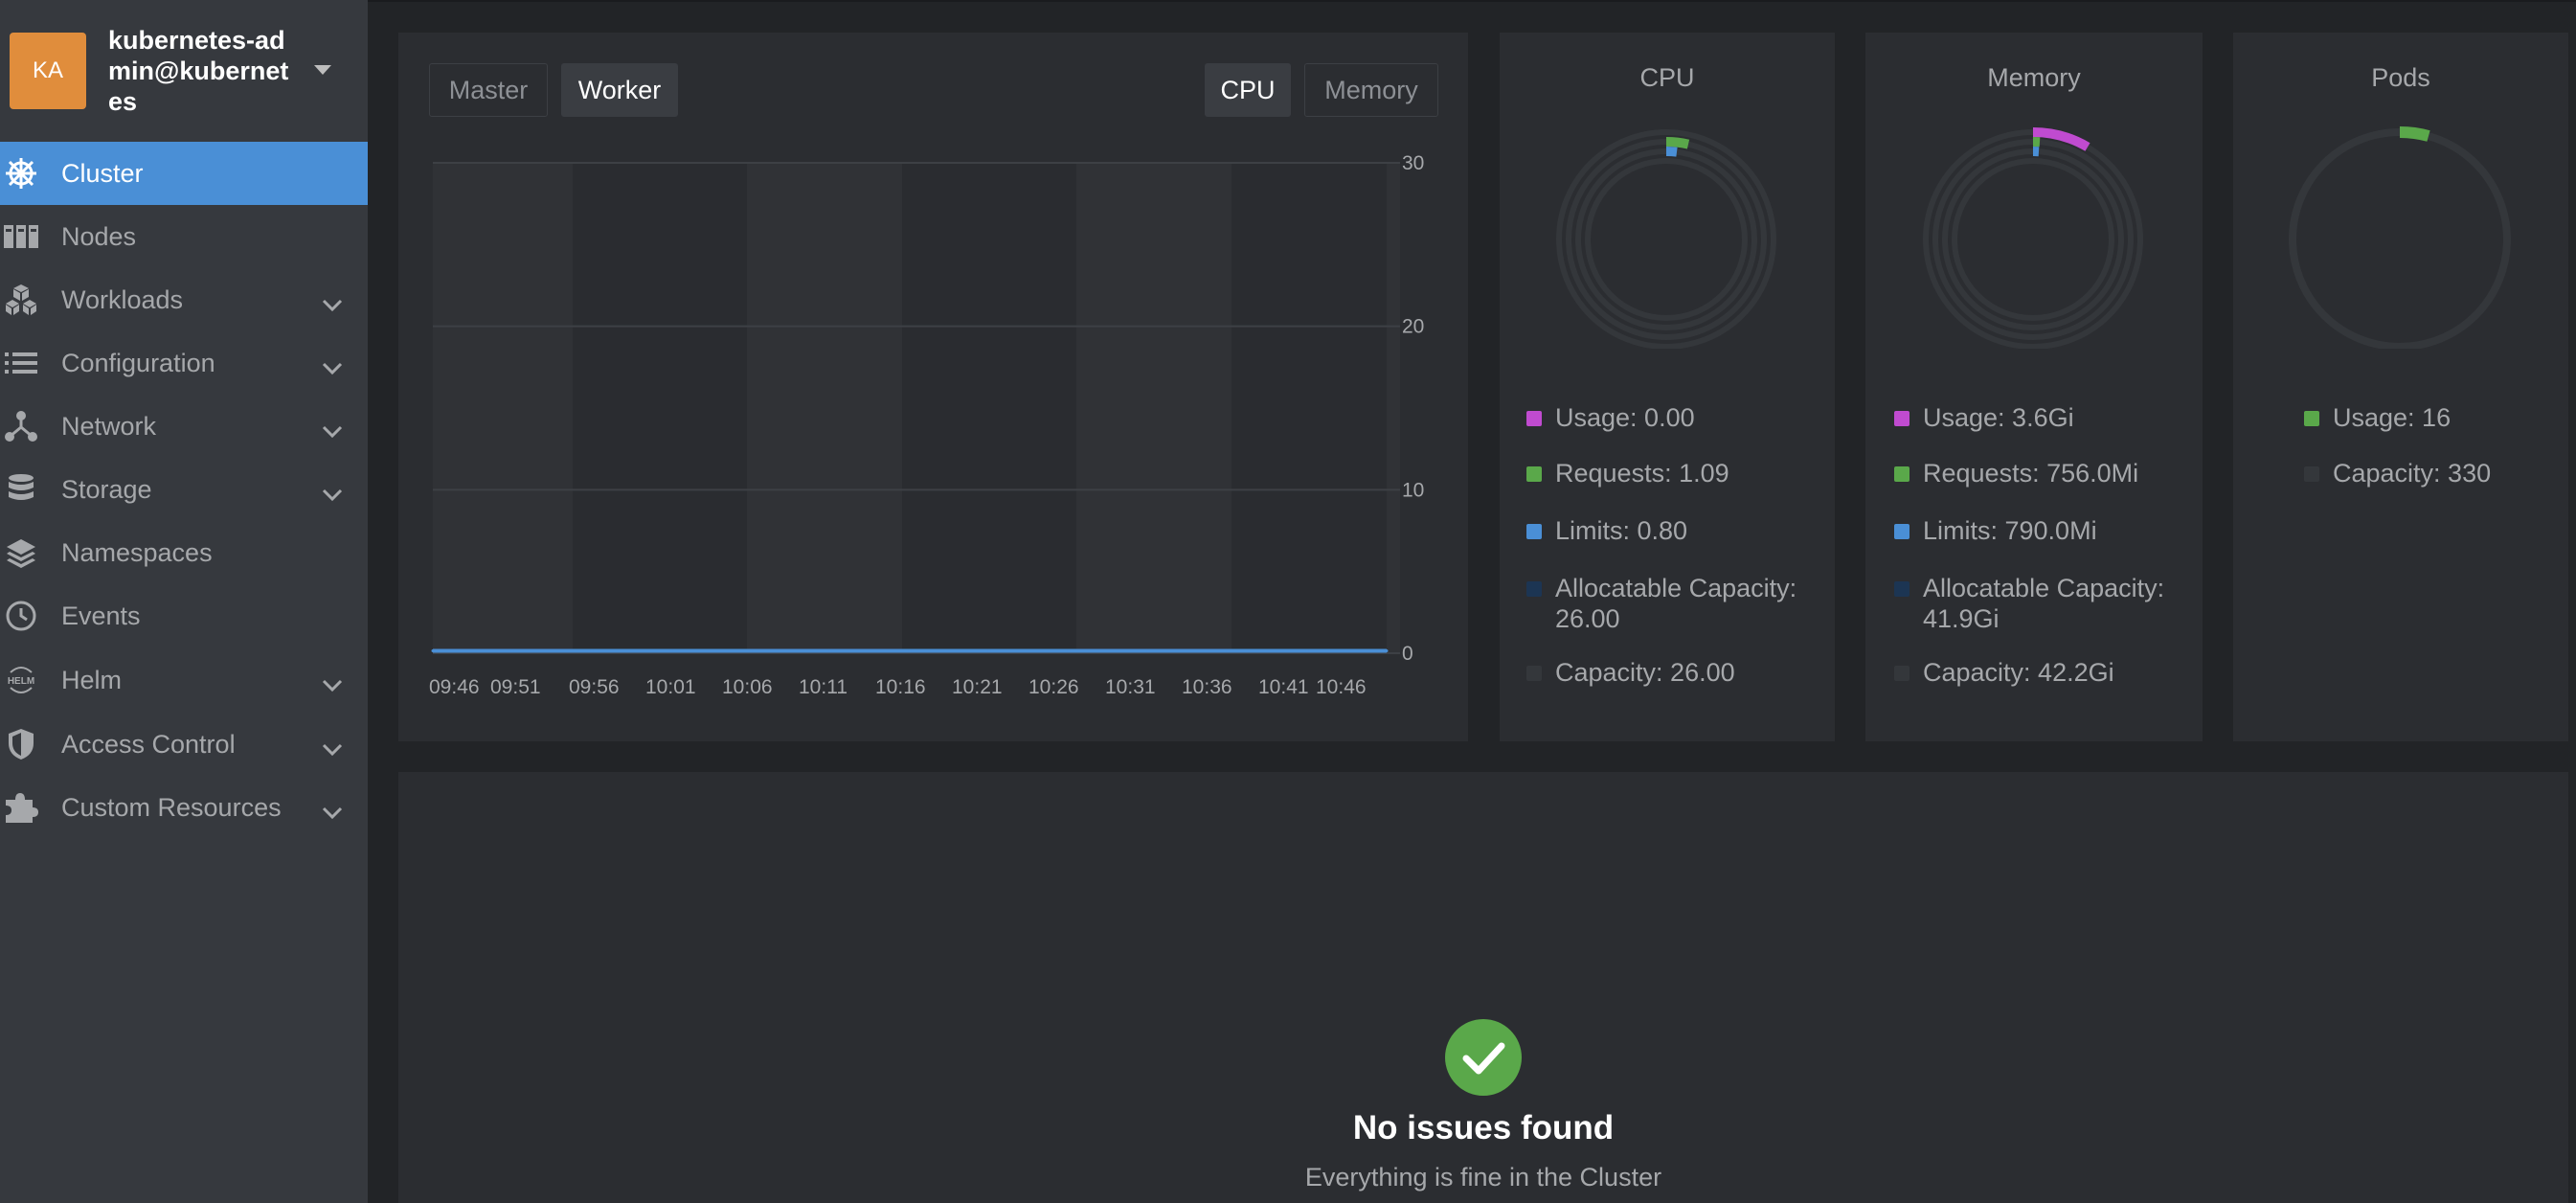  I want to click on cluster-name: kubernetes-admin@kubernetes, so click(198, 71).